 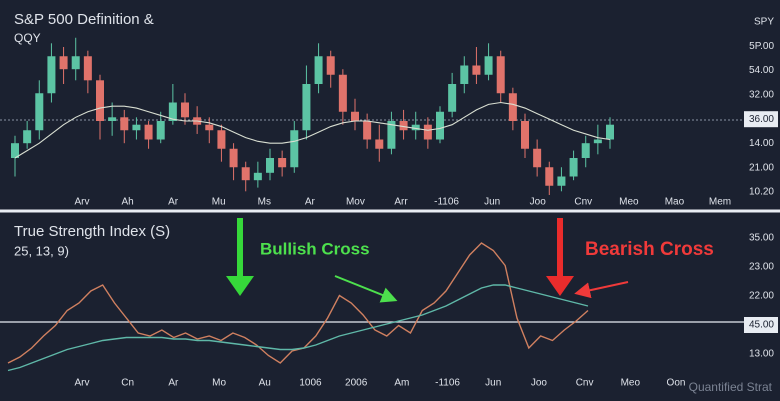 What do you see at coordinates (761, 192) in the screenshot?
I see `y-axis-label: 10.20` at bounding box center [761, 192].